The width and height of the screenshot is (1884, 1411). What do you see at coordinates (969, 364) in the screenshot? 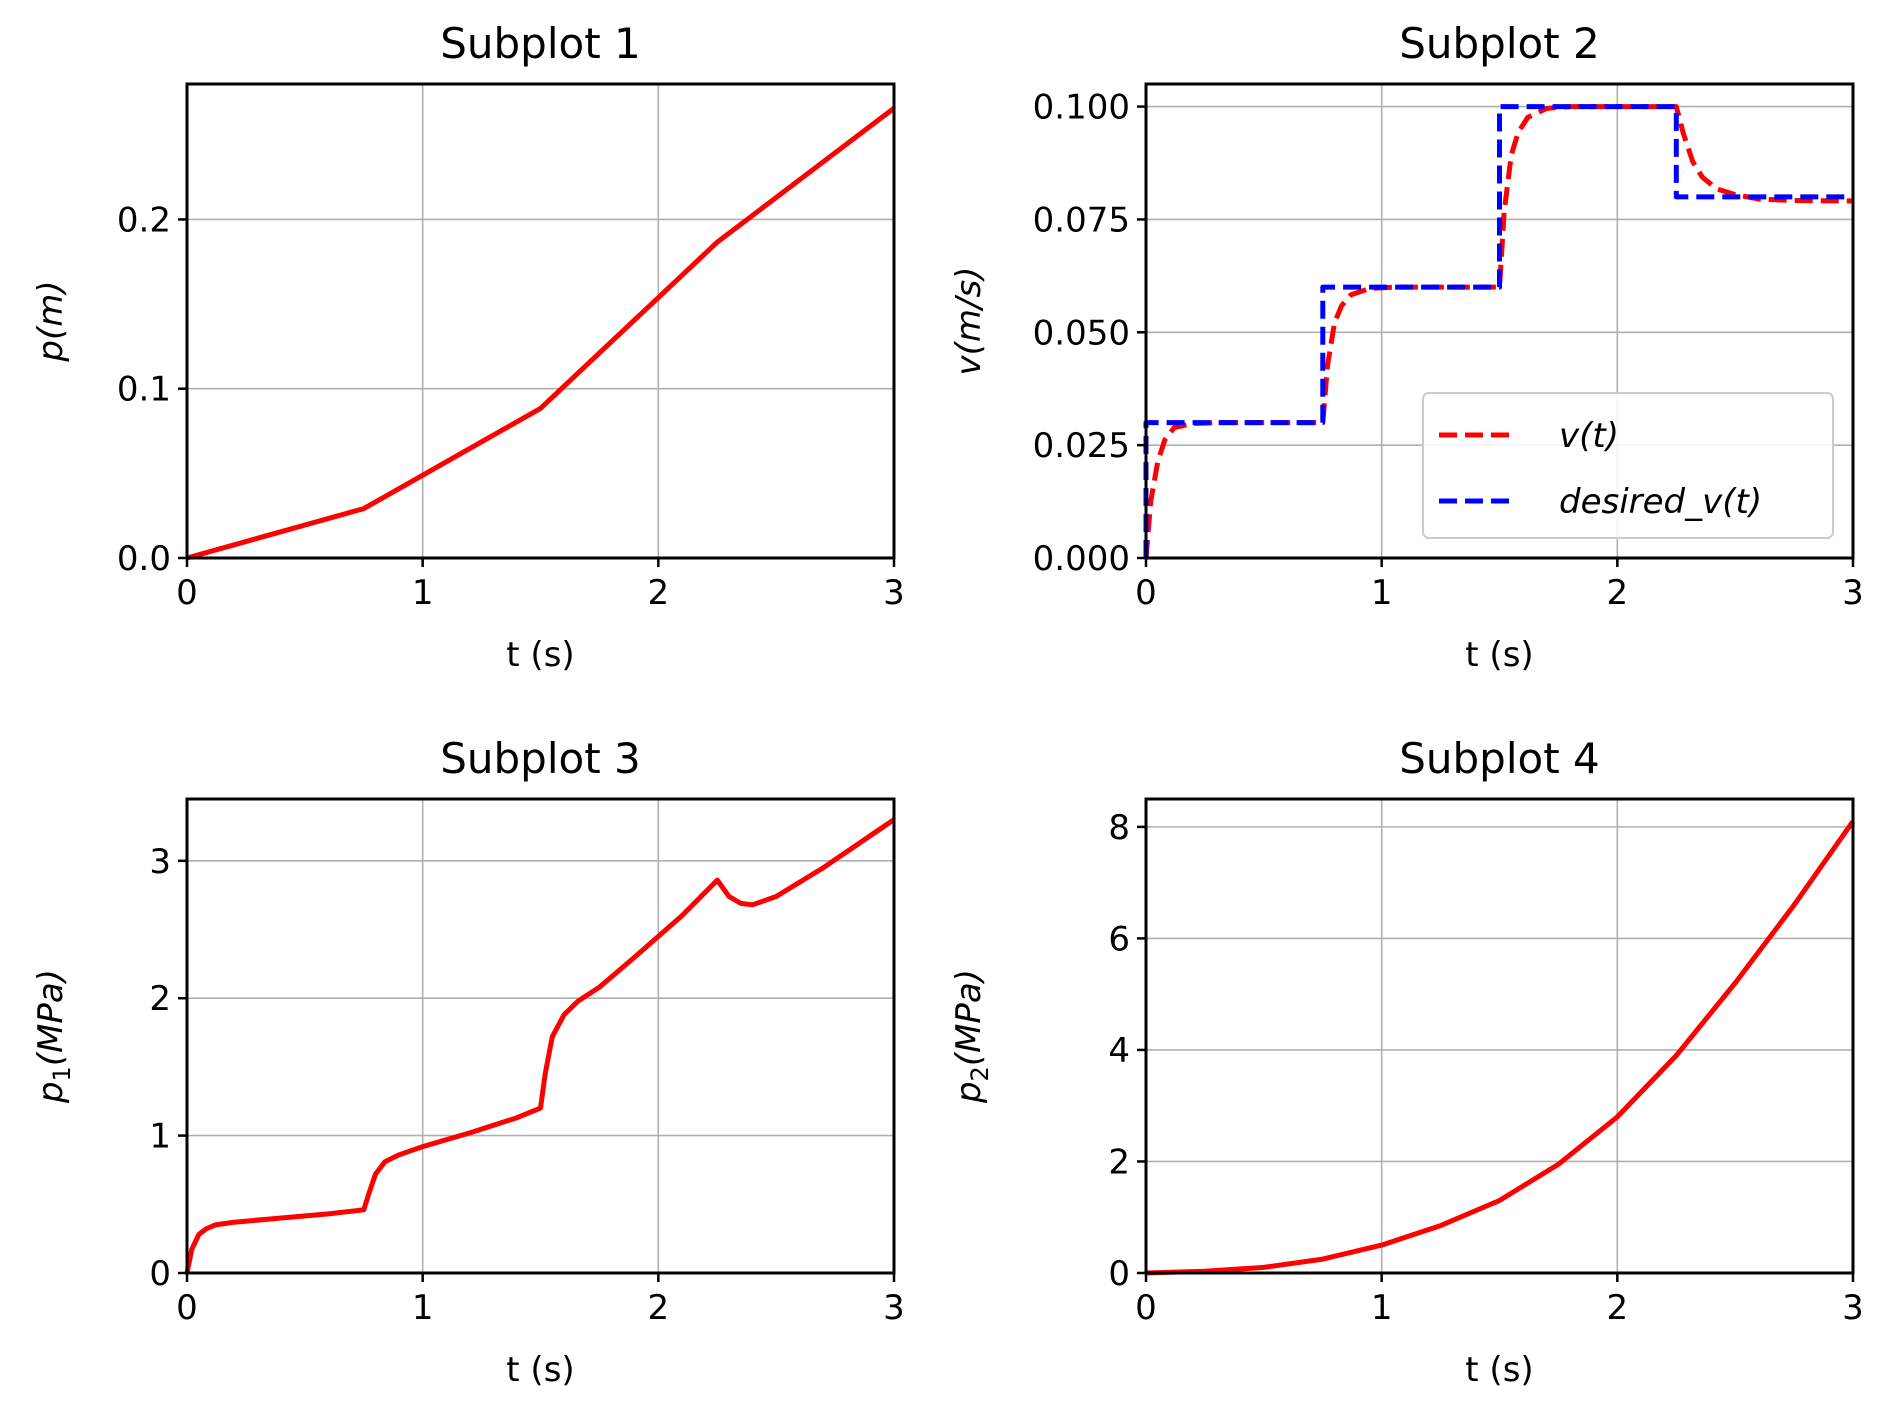
I see `y-axis-label-main: v` at bounding box center [969, 364].